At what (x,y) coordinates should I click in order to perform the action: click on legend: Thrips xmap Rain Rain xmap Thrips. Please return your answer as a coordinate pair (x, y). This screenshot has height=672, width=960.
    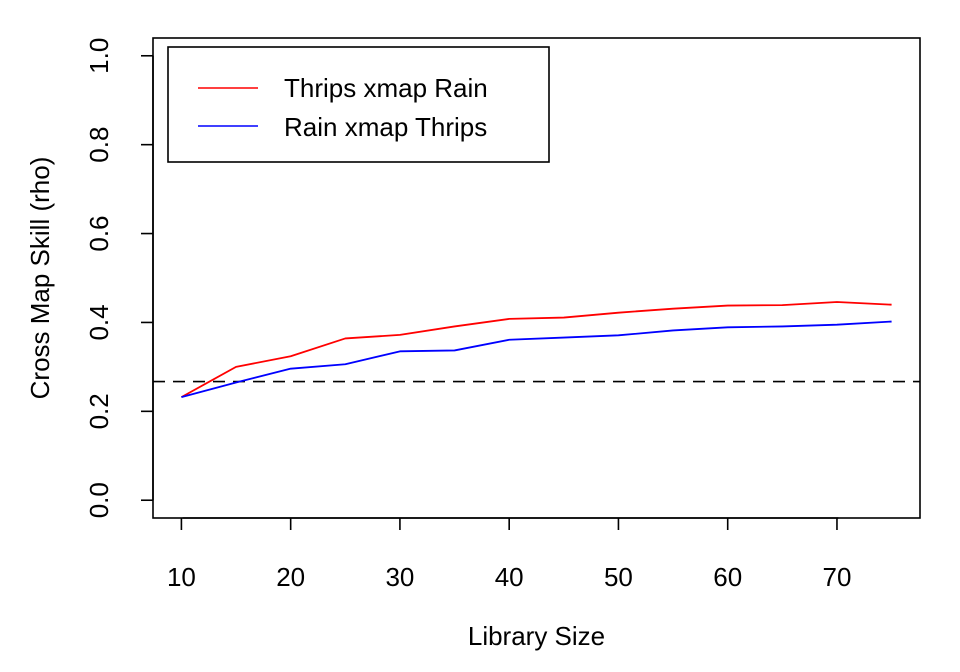
    Looking at the image, I should click on (358, 104).